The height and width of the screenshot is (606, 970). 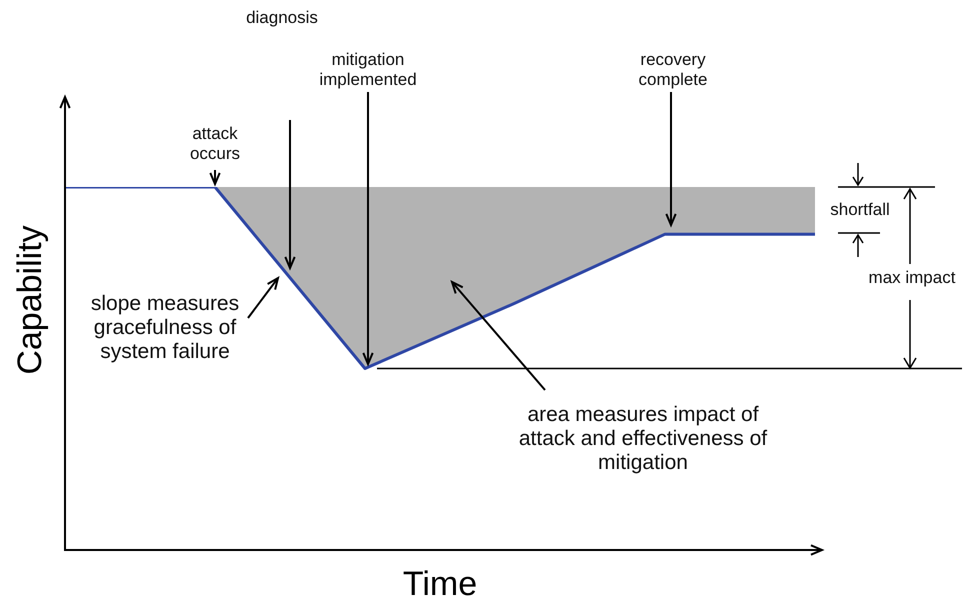 I want to click on text: shortfall, so click(x=860, y=210).